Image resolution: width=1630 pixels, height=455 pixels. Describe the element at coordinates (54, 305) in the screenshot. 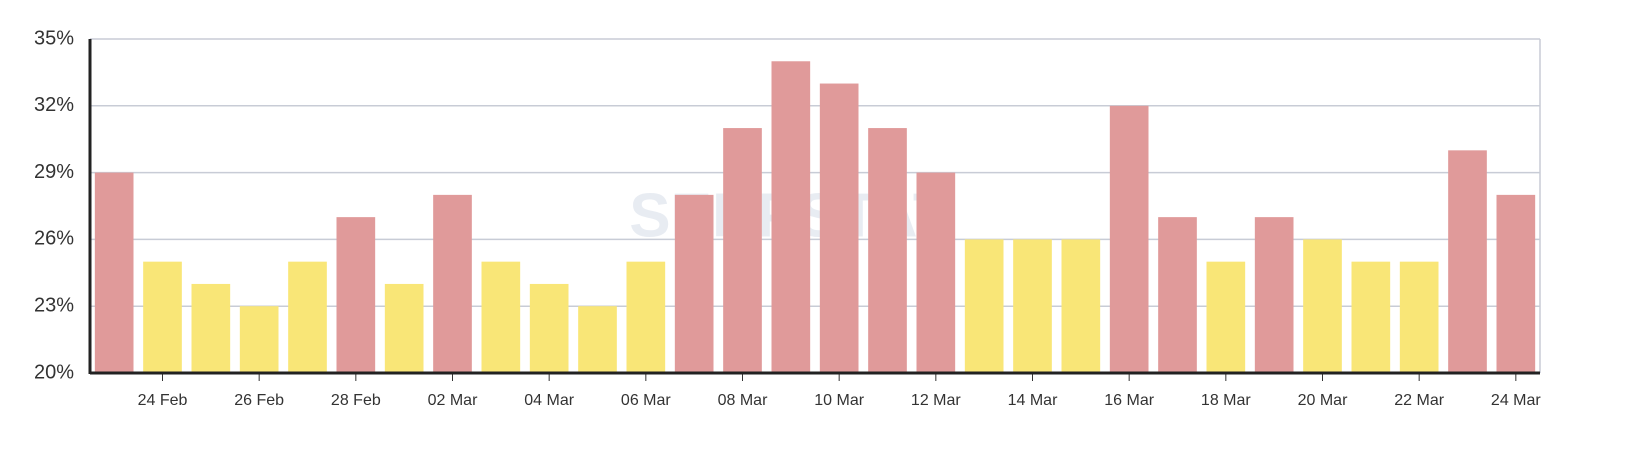

I see `y-tick-label: 23%` at that location.